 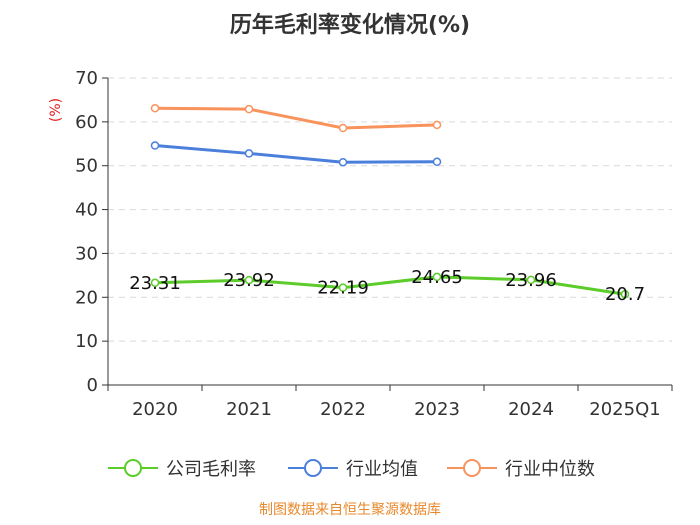 I want to click on data-label: 24.65, so click(x=437, y=277).